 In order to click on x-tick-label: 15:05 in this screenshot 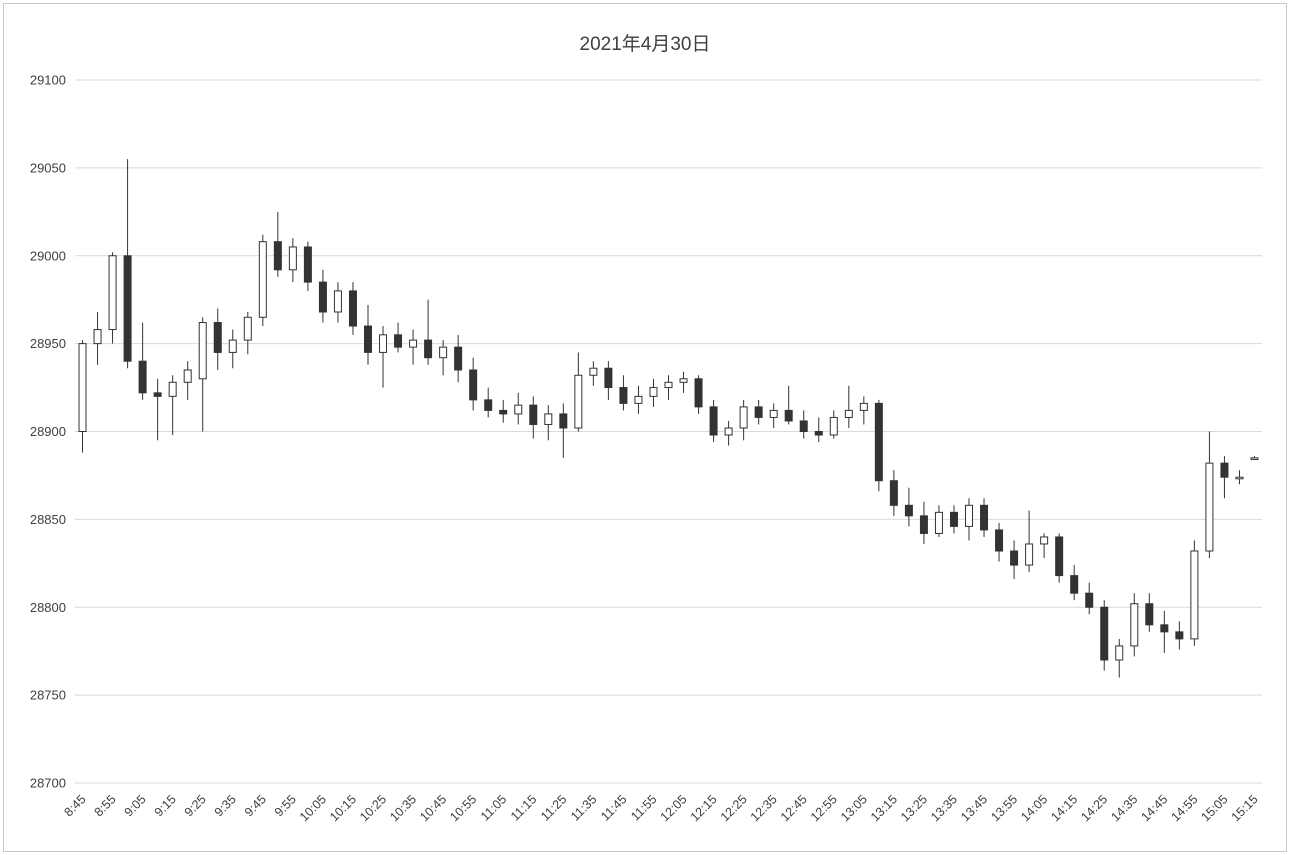, I will do `click(1215, 808)`.